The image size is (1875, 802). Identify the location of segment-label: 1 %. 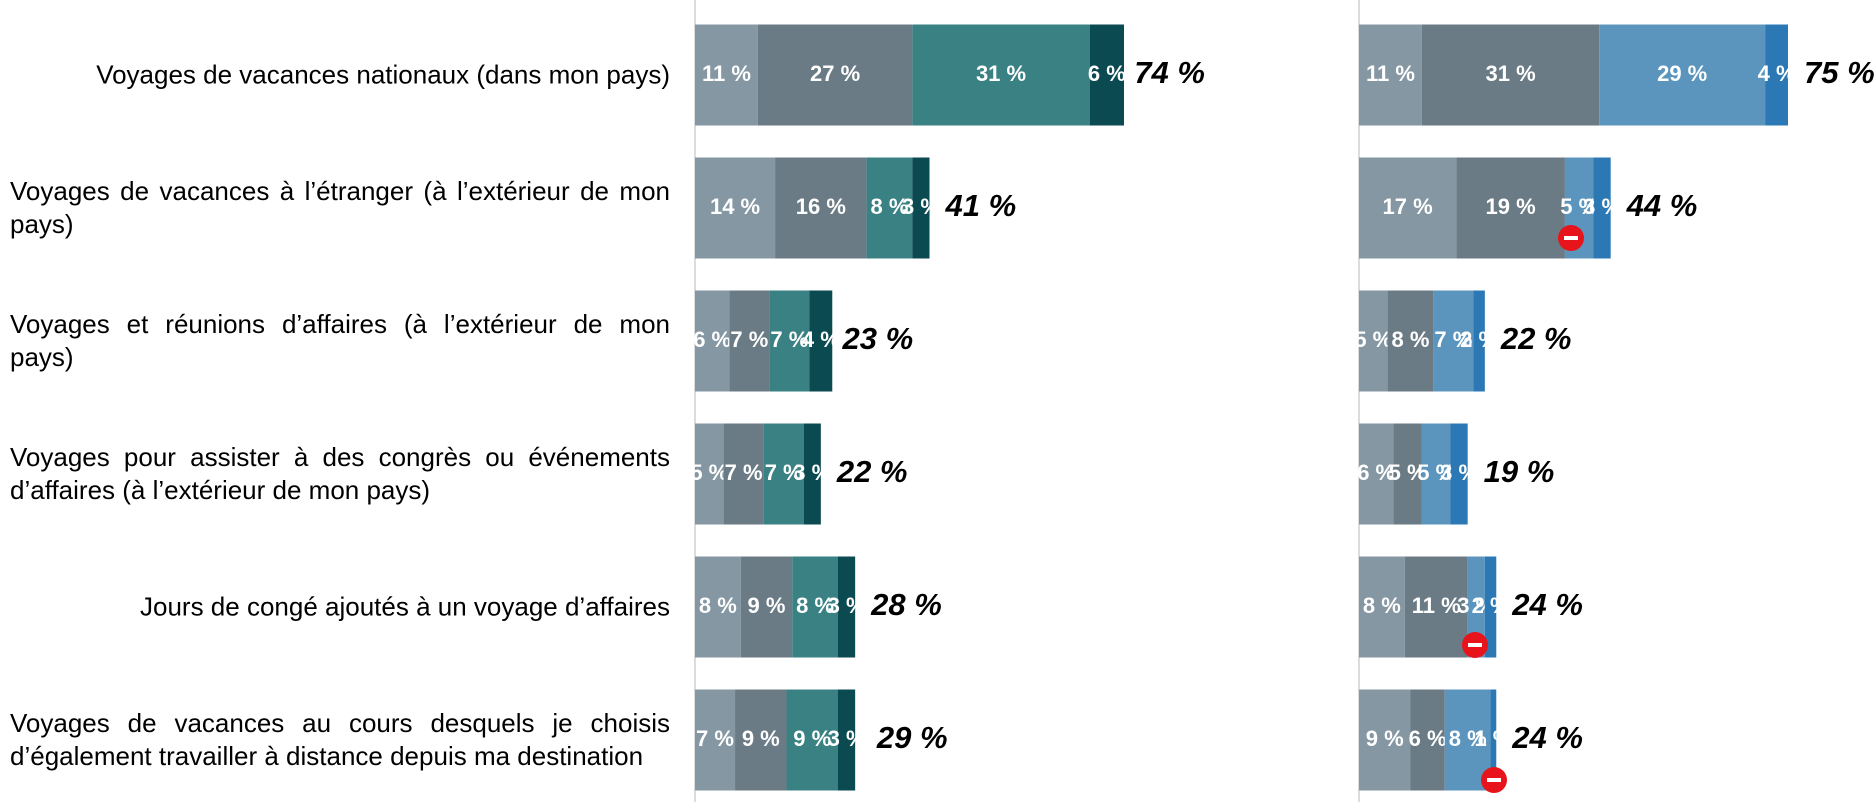
(1493, 738).